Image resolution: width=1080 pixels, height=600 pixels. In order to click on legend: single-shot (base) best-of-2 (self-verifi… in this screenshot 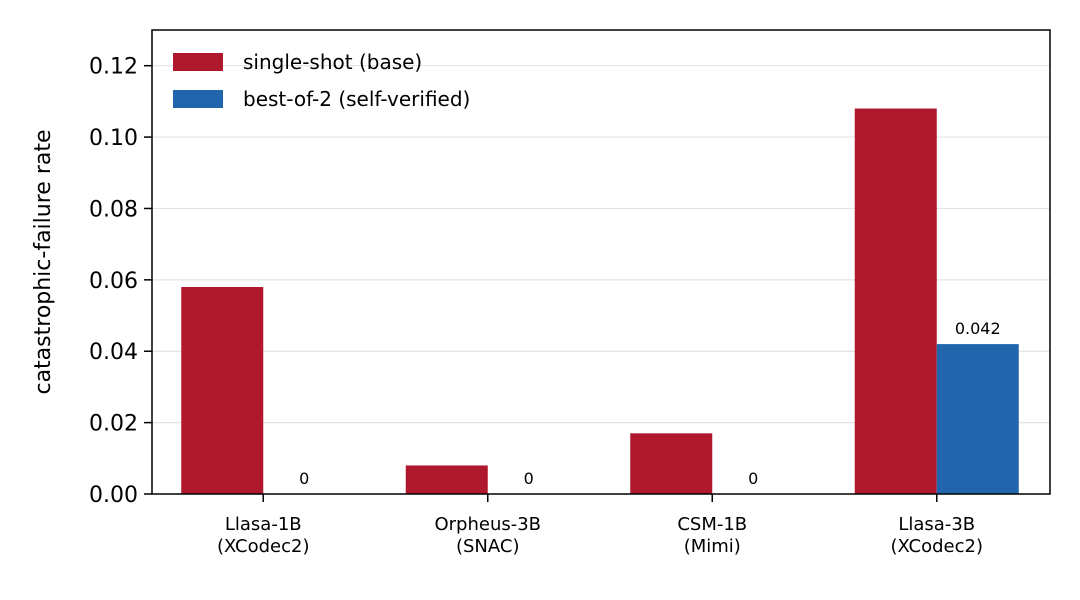, I will do `click(321, 80)`.